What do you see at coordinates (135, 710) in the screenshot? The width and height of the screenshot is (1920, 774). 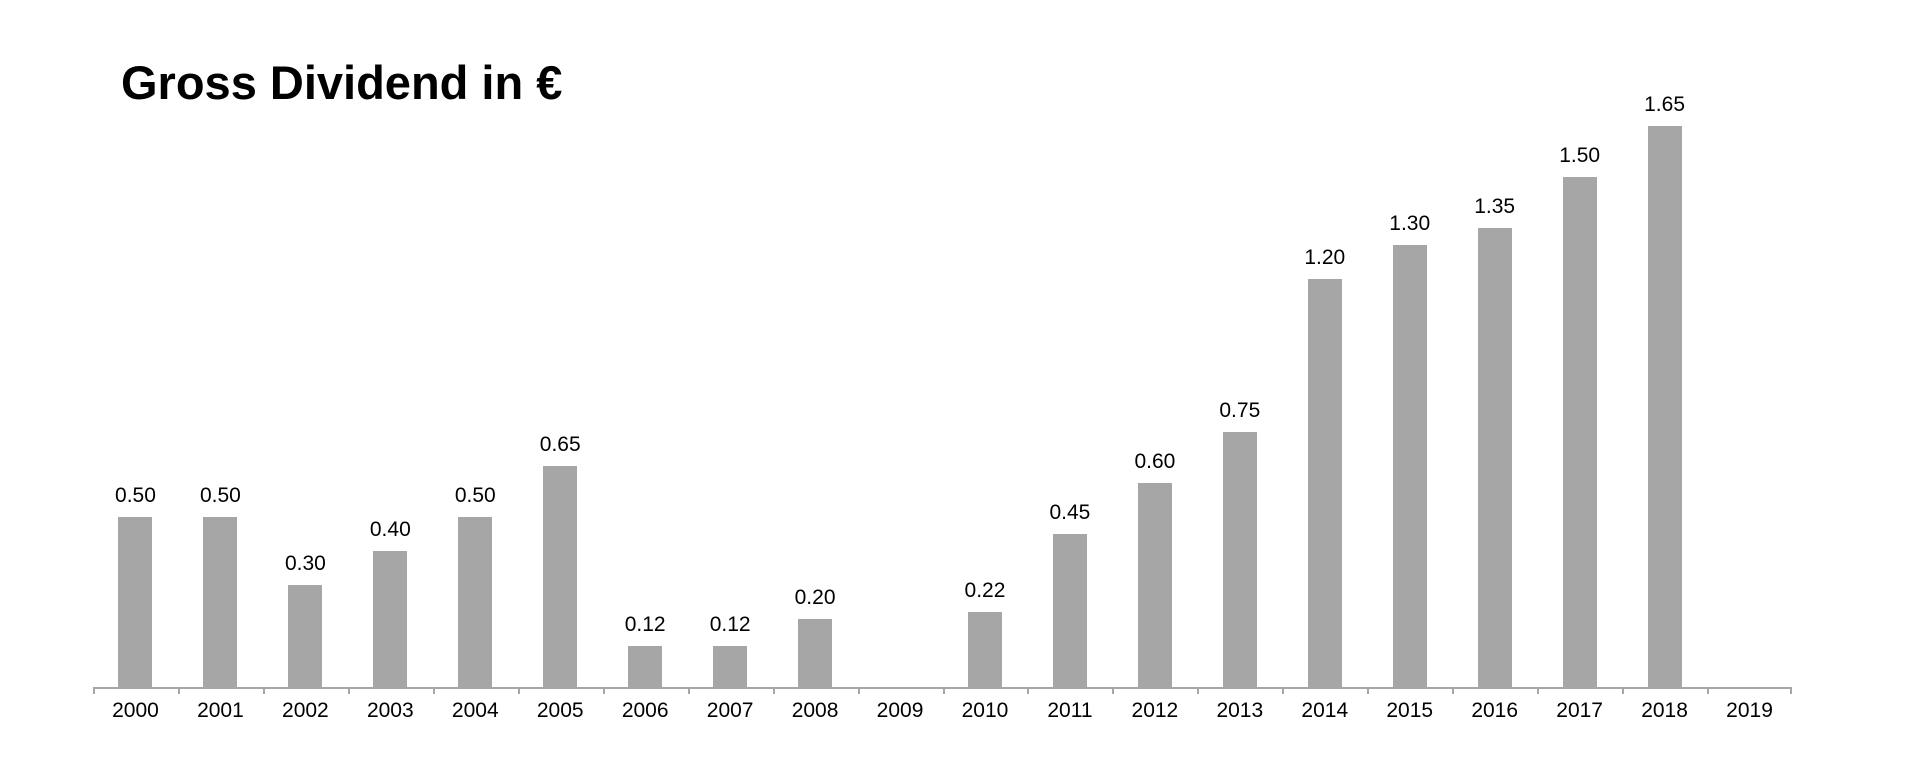 I see `x-axis-label-2000: 2000` at bounding box center [135, 710].